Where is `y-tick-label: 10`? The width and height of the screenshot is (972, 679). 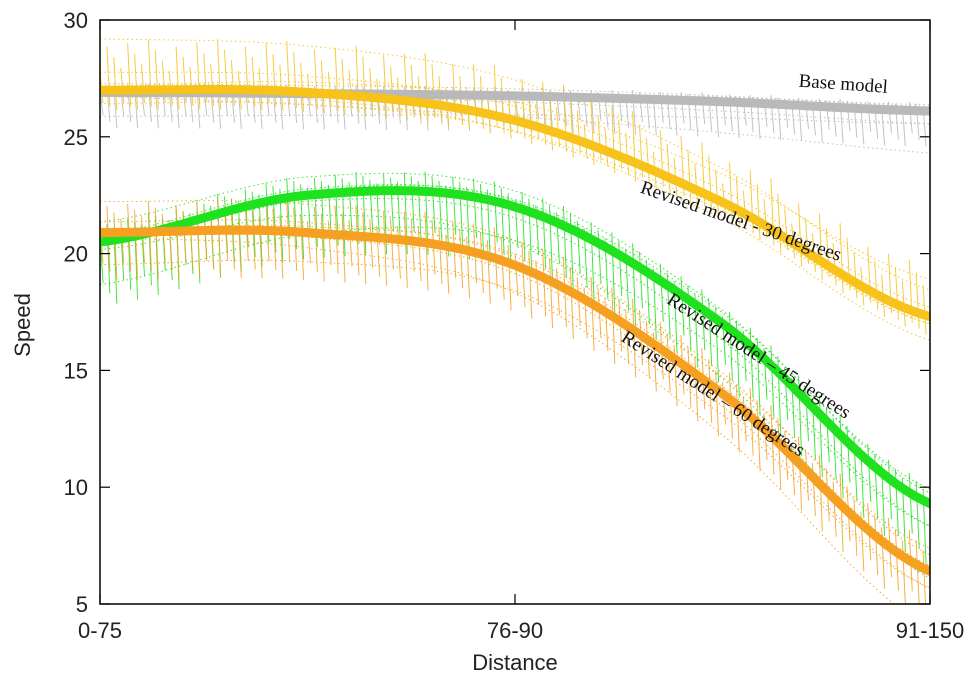 y-tick-label: 10 is located at coordinates (76, 487).